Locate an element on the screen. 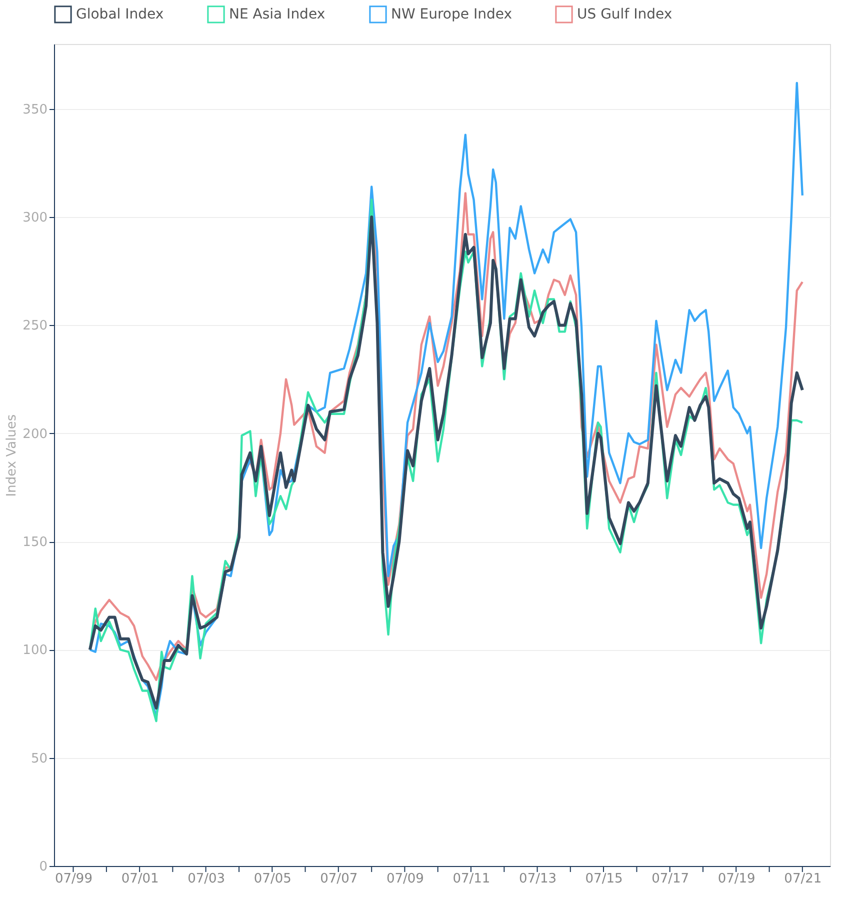  x-tick-label: 07/07 is located at coordinates (339, 879).